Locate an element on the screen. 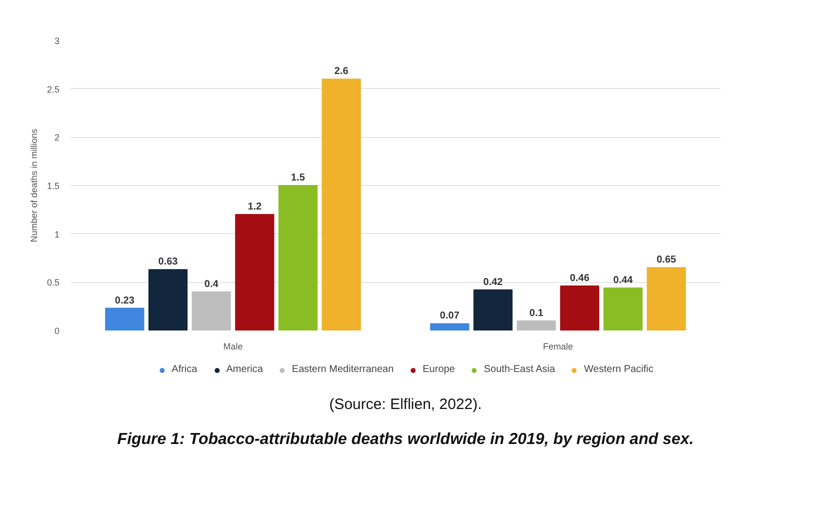  y-tick-label: 1.5 is located at coordinates (53, 186).